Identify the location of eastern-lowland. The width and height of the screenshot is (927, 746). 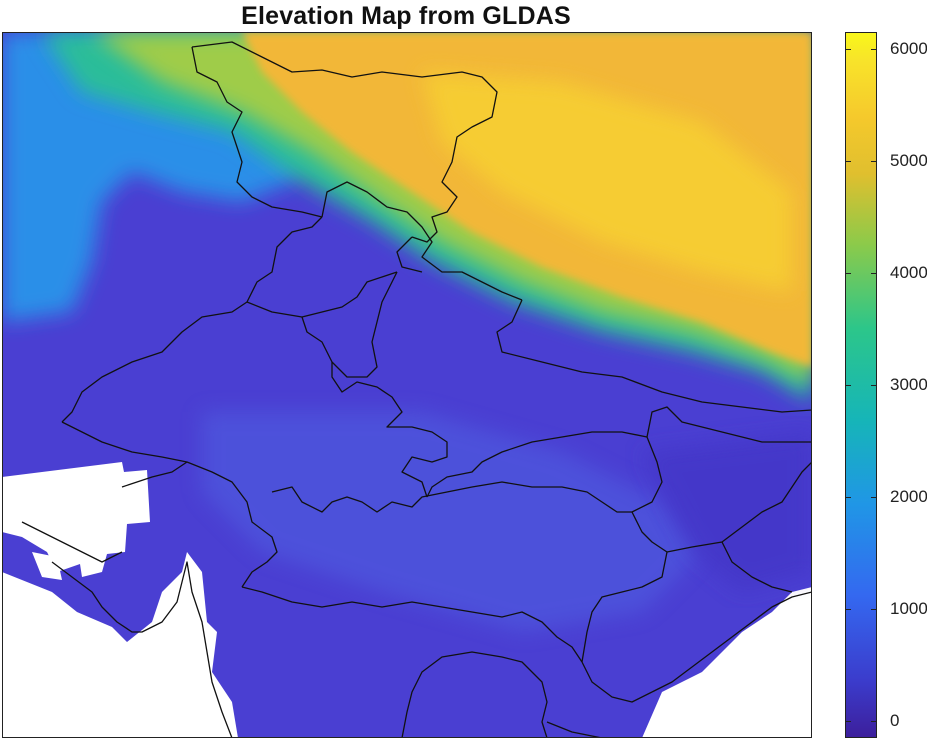
(727, 512).